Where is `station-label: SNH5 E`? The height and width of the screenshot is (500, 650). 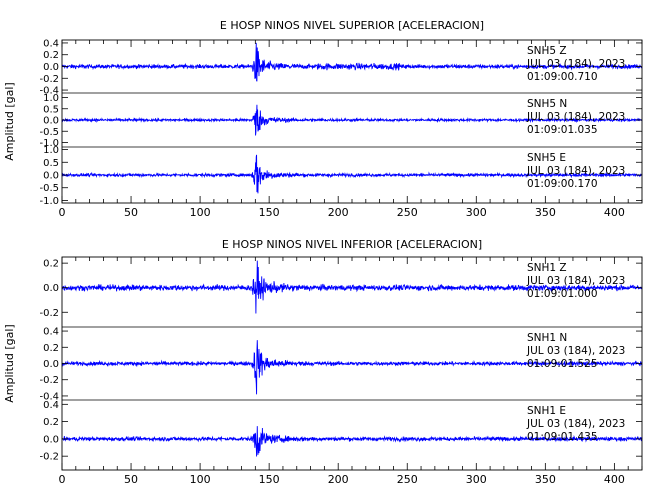
station-label: SNH5 E is located at coordinates (546, 158).